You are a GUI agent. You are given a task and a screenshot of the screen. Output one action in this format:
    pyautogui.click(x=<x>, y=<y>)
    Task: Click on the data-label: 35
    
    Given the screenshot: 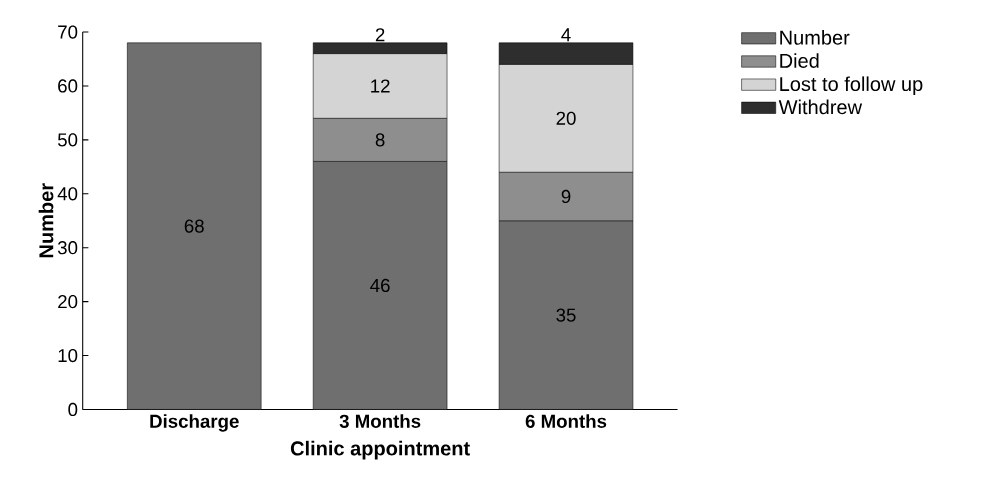 What is the action you would take?
    pyautogui.click(x=566, y=315)
    